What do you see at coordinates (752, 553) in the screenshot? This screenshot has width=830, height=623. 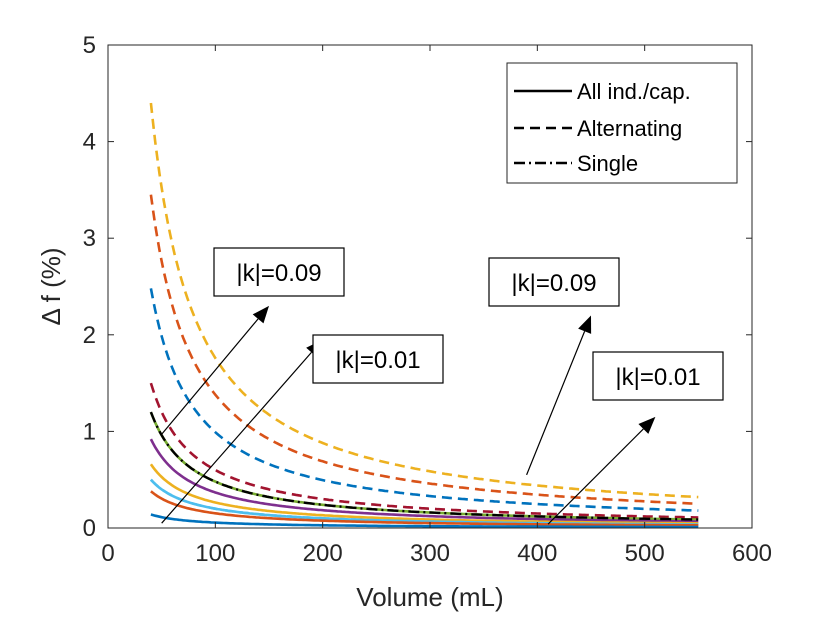 I see `x-tick-label: 600` at bounding box center [752, 553].